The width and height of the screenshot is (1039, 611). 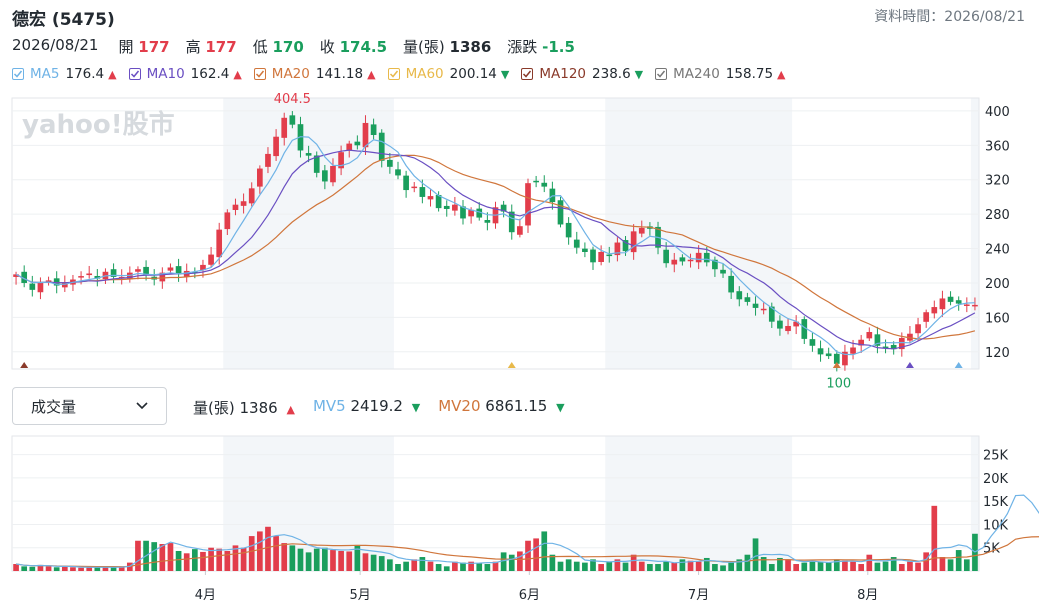 I want to click on min-price-label: 100, so click(x=838, y=383).